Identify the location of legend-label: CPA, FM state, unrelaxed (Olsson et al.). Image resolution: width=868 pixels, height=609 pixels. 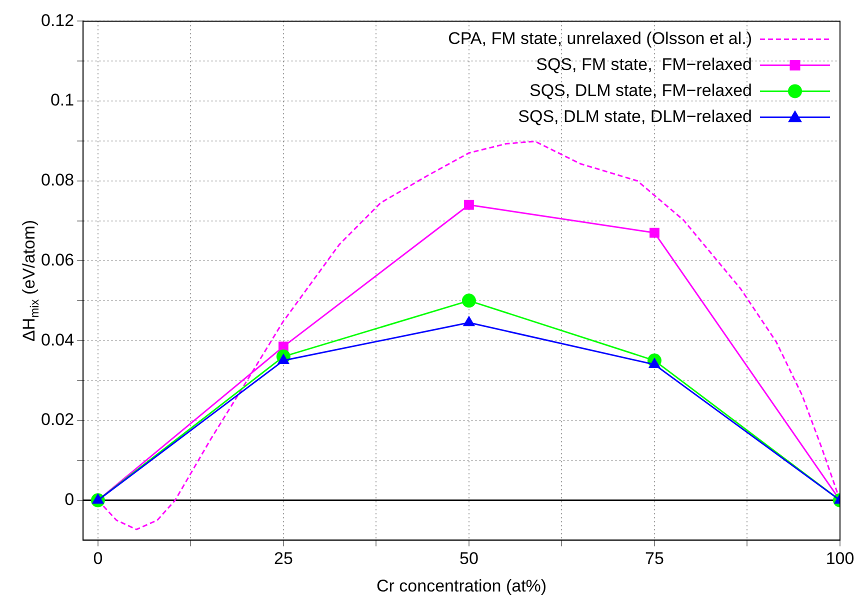
(600, 38).